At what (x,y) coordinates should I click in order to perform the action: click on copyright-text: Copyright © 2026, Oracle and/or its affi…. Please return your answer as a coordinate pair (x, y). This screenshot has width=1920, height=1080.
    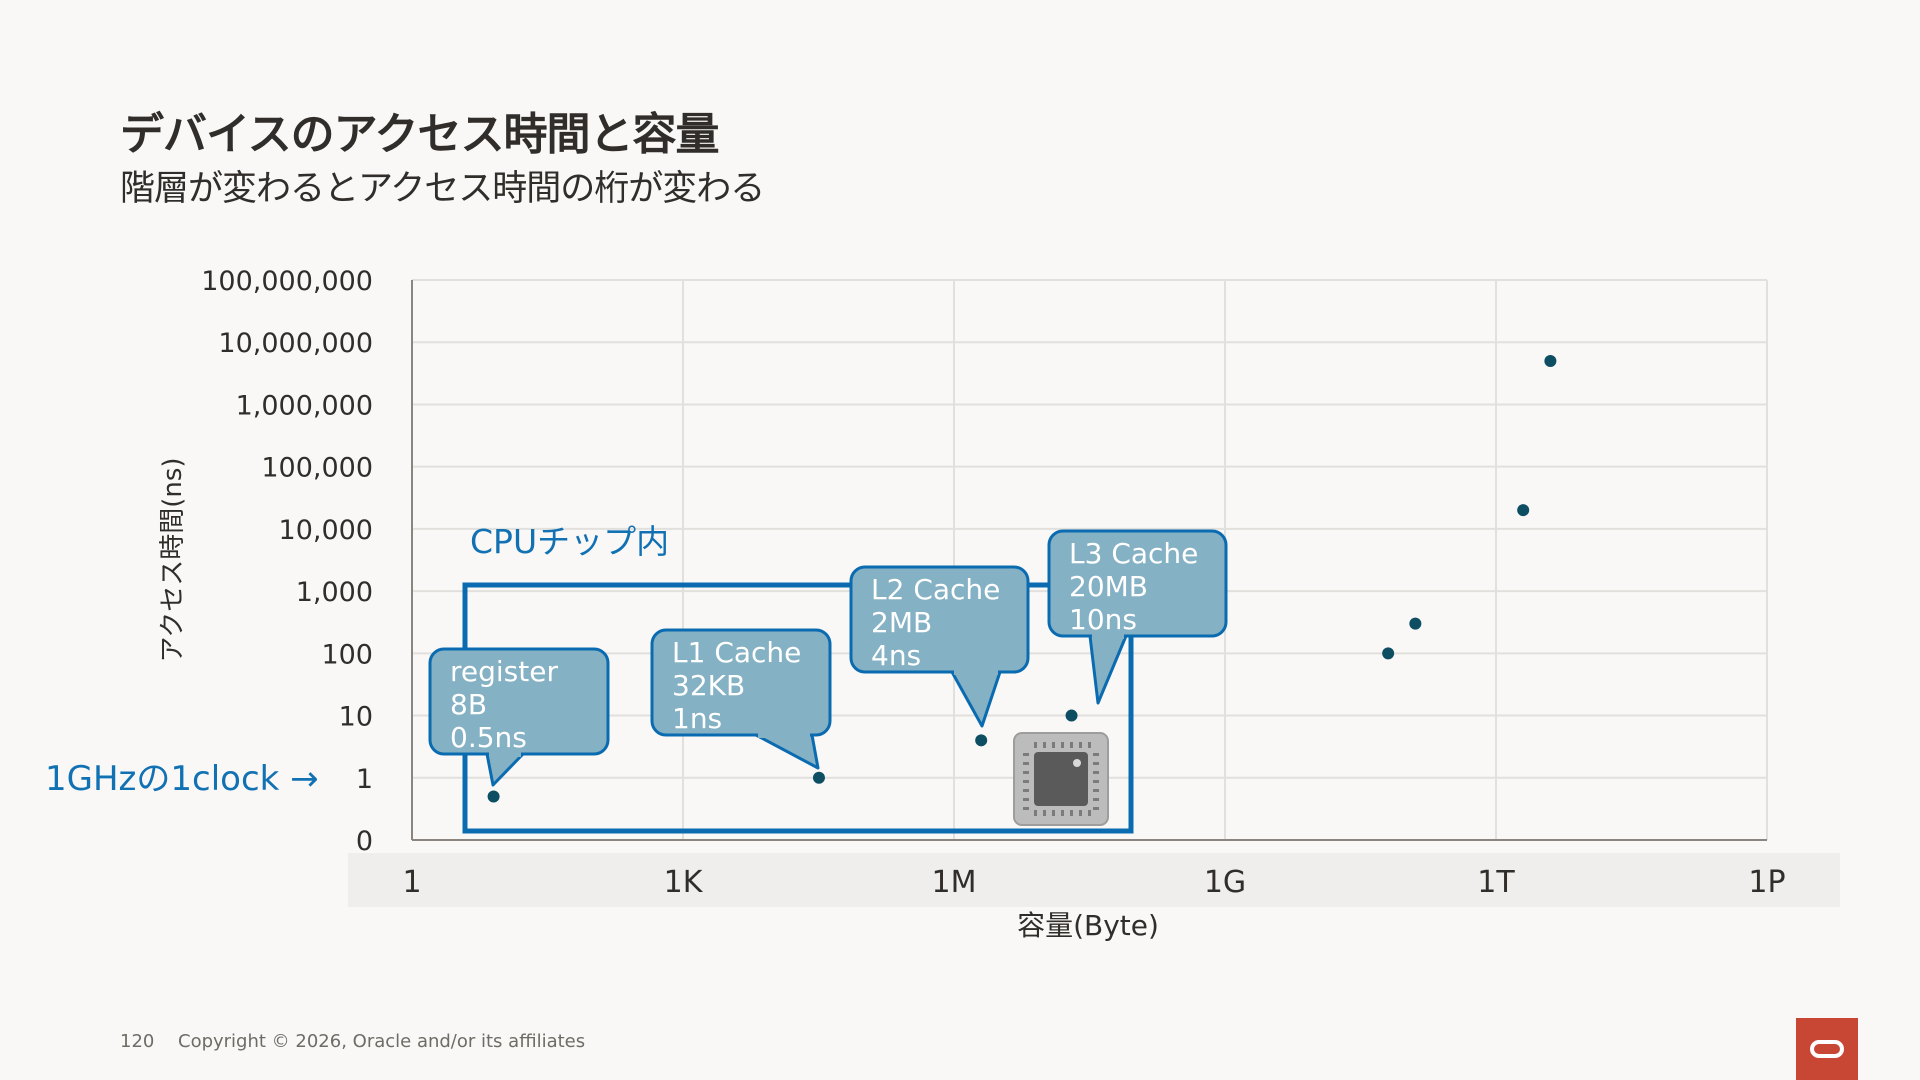
    Looking at the image, I should click on (382, 1041).